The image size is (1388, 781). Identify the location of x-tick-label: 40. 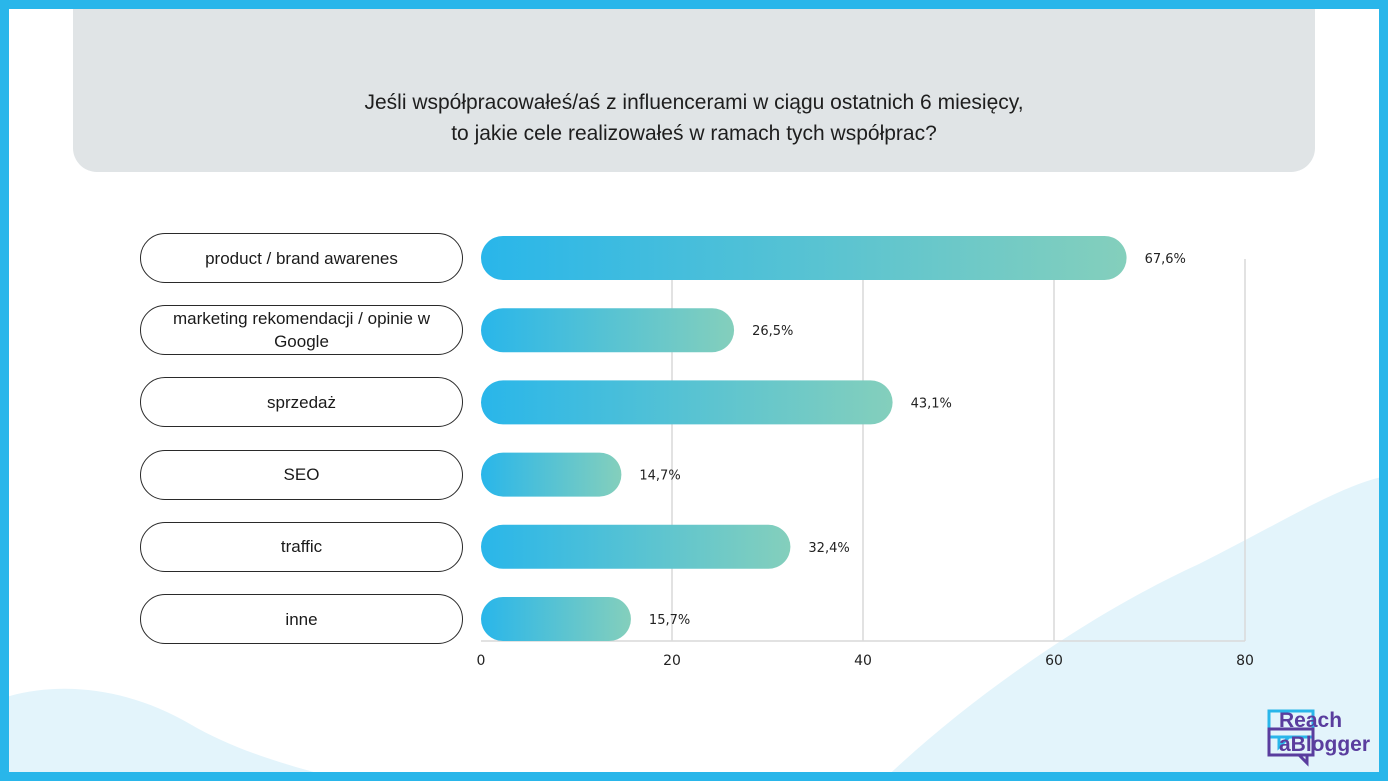
(863, 661).